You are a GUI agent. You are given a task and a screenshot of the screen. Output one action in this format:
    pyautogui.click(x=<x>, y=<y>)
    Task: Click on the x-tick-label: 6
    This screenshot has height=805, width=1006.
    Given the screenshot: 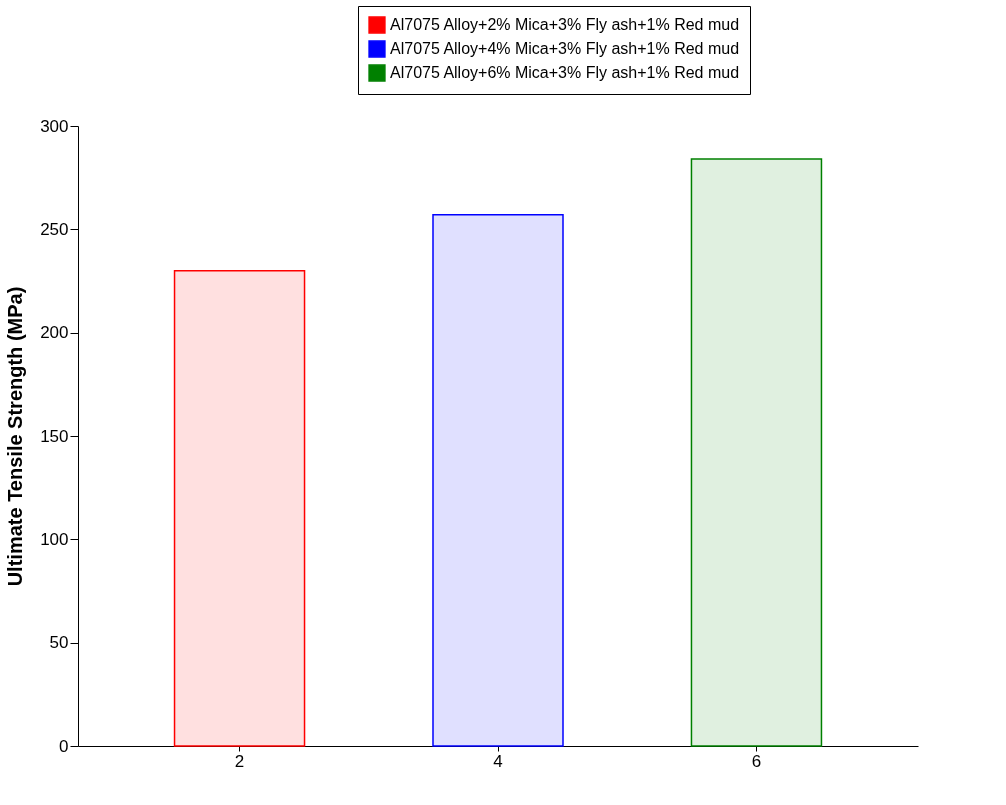 What is the action you would take?
    pyautogui.click(x=756, y=761)
    